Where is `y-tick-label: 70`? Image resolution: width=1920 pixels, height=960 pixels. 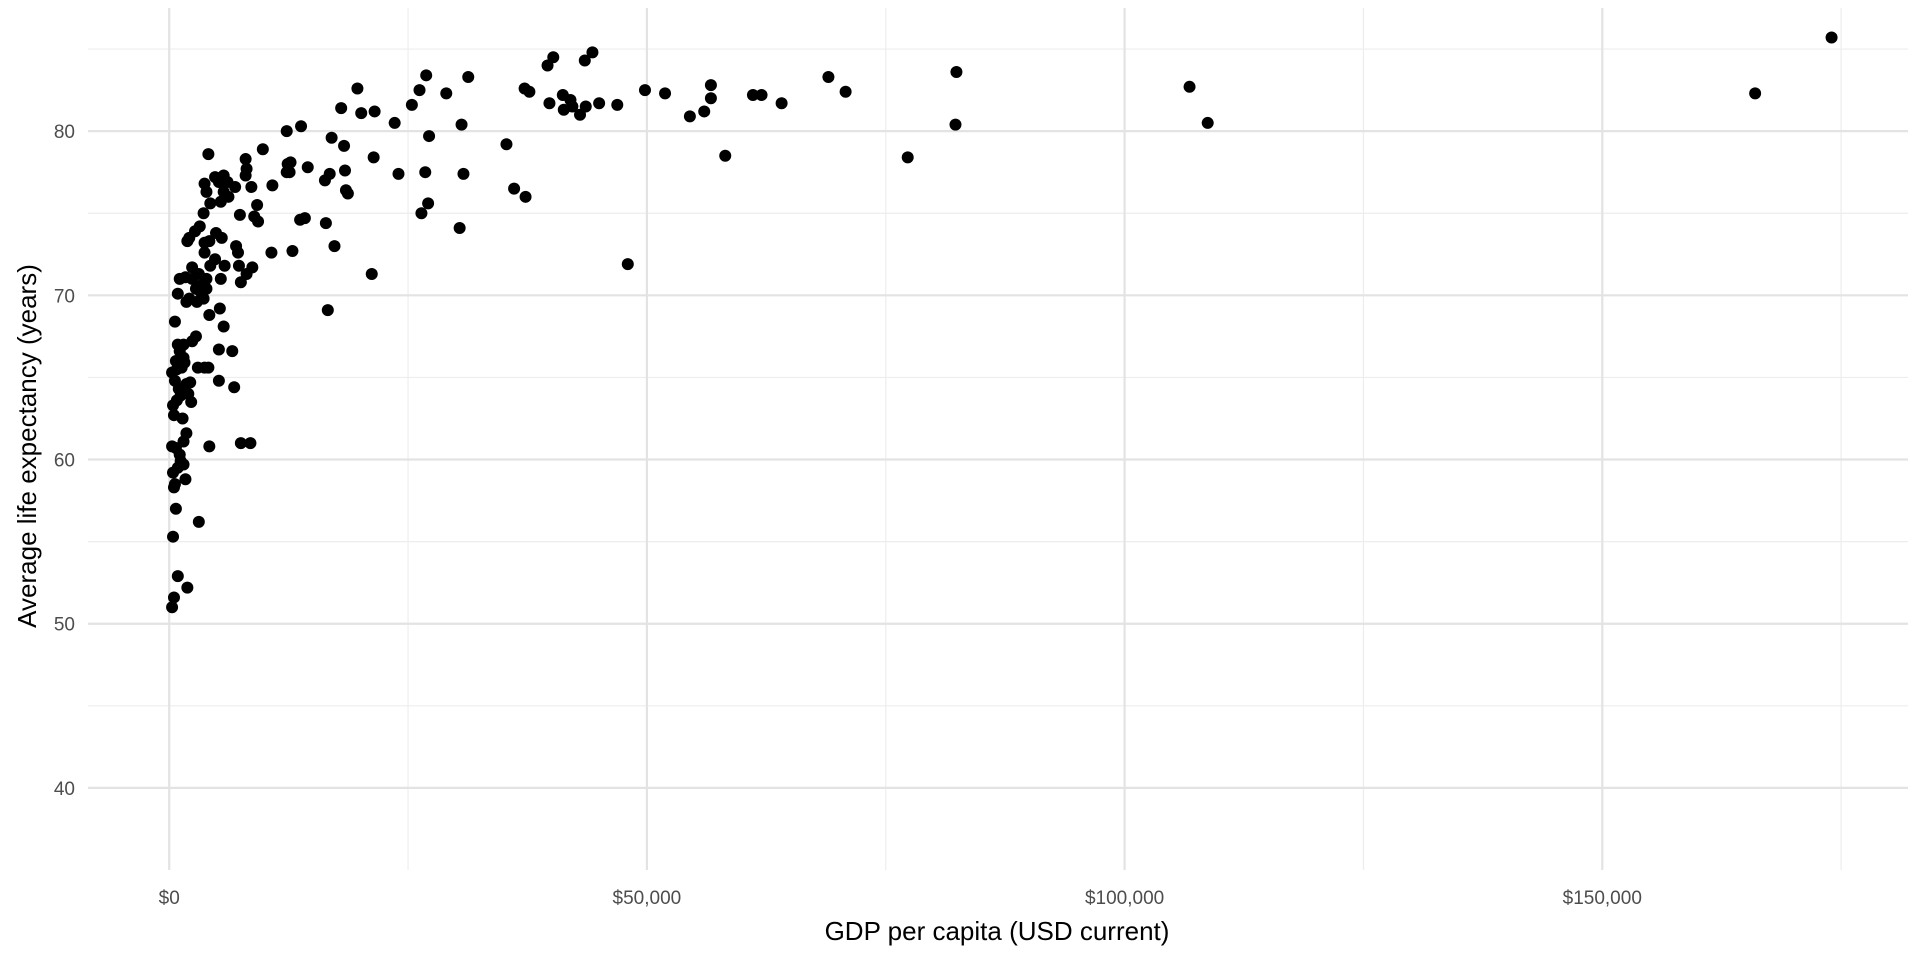 y-tick-label: 70 is located at coordinates (64, 296).